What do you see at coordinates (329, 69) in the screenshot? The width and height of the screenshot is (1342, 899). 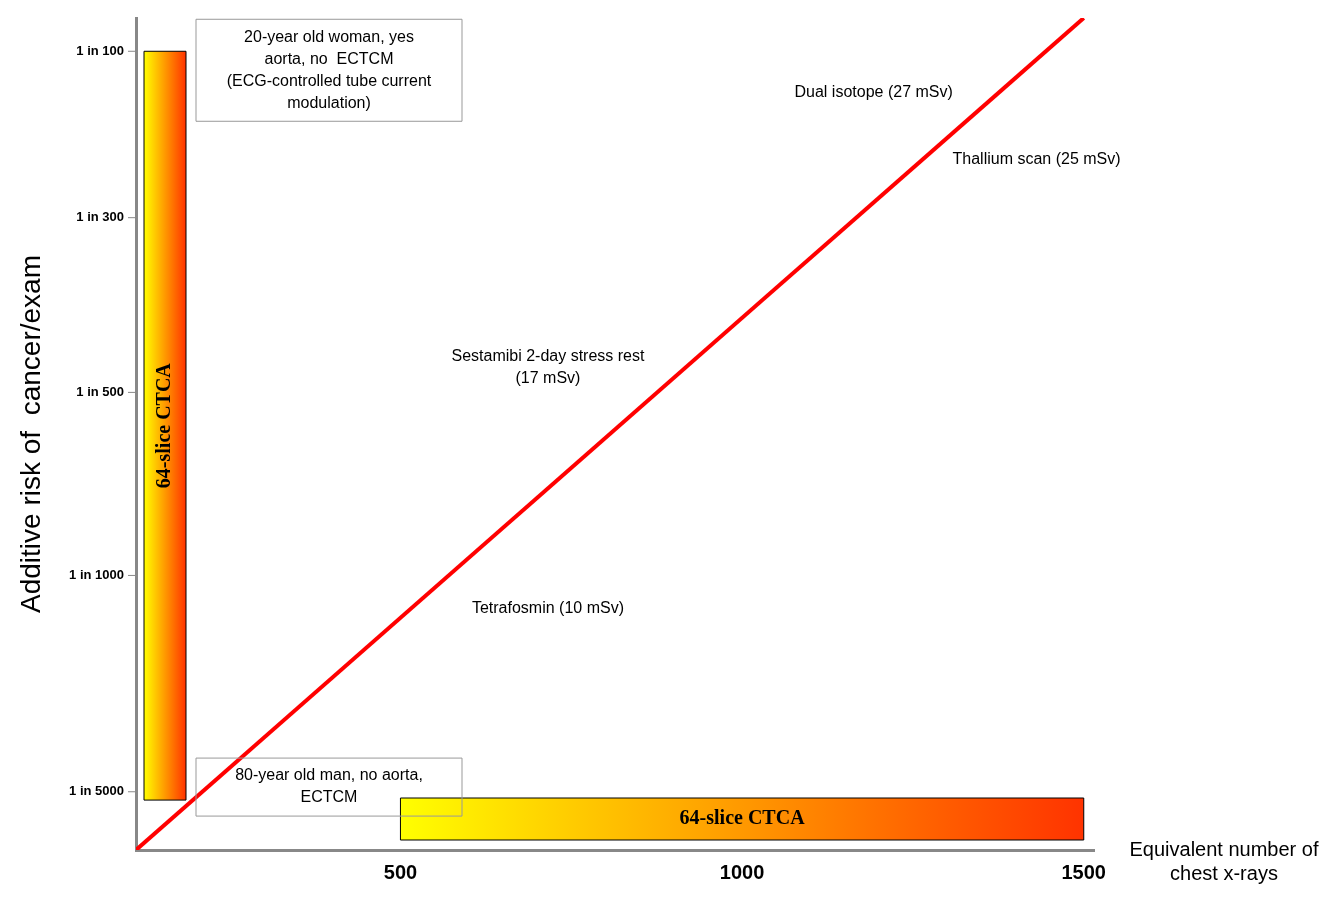 I see `annotation: 20-year old woman, yes aorta, no ECTCM (ECG-controlled tube current modulation)` at bounding box center [329, 69].